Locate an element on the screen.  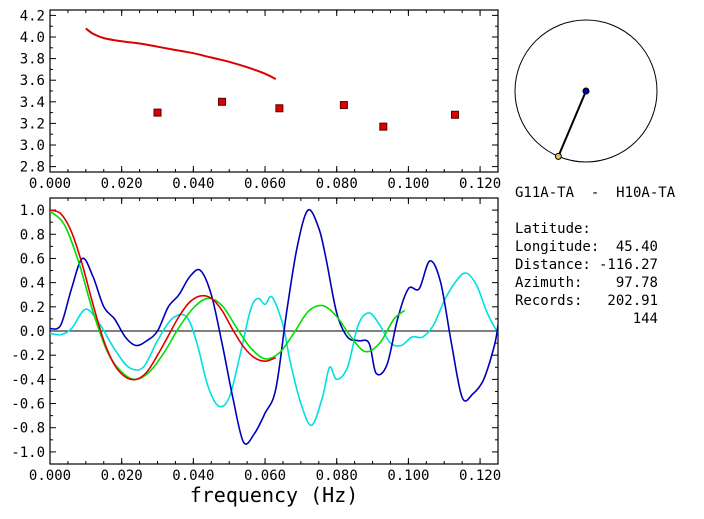
records-value: 144 is located at coordinates (645, 319).